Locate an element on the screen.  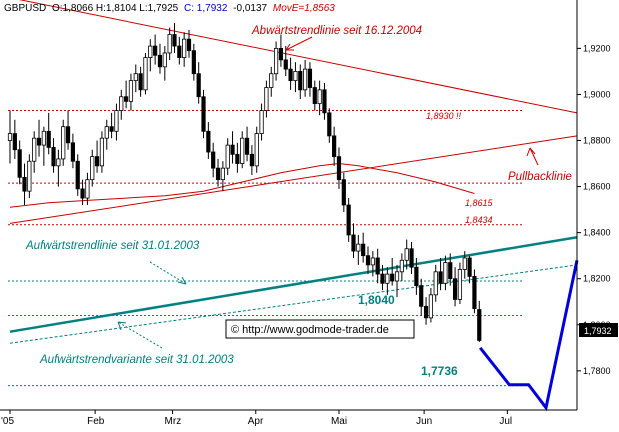
header-moving-average: MovE=1,8563 is located at coordinates (304, 8).